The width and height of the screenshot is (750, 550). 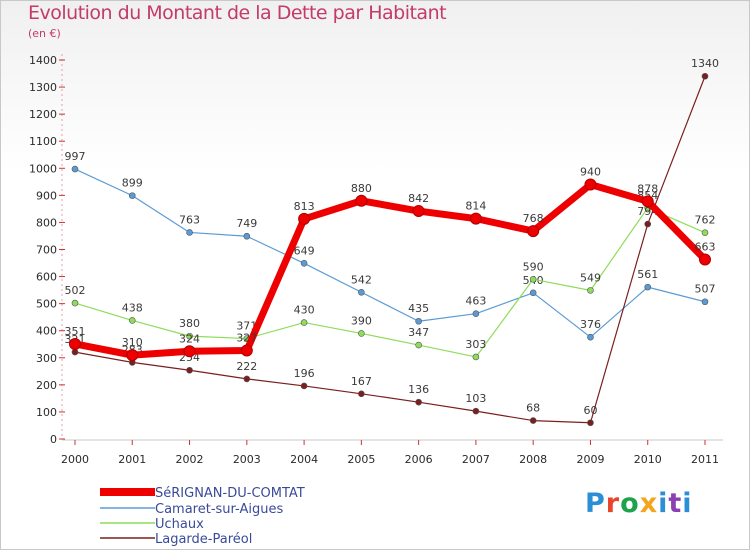 What do you see at coordinates (230, 493) in the screenshot?
I see `legend-label: SéRIGNAN-DU-COMTAT` at bounding box center [230, 493].